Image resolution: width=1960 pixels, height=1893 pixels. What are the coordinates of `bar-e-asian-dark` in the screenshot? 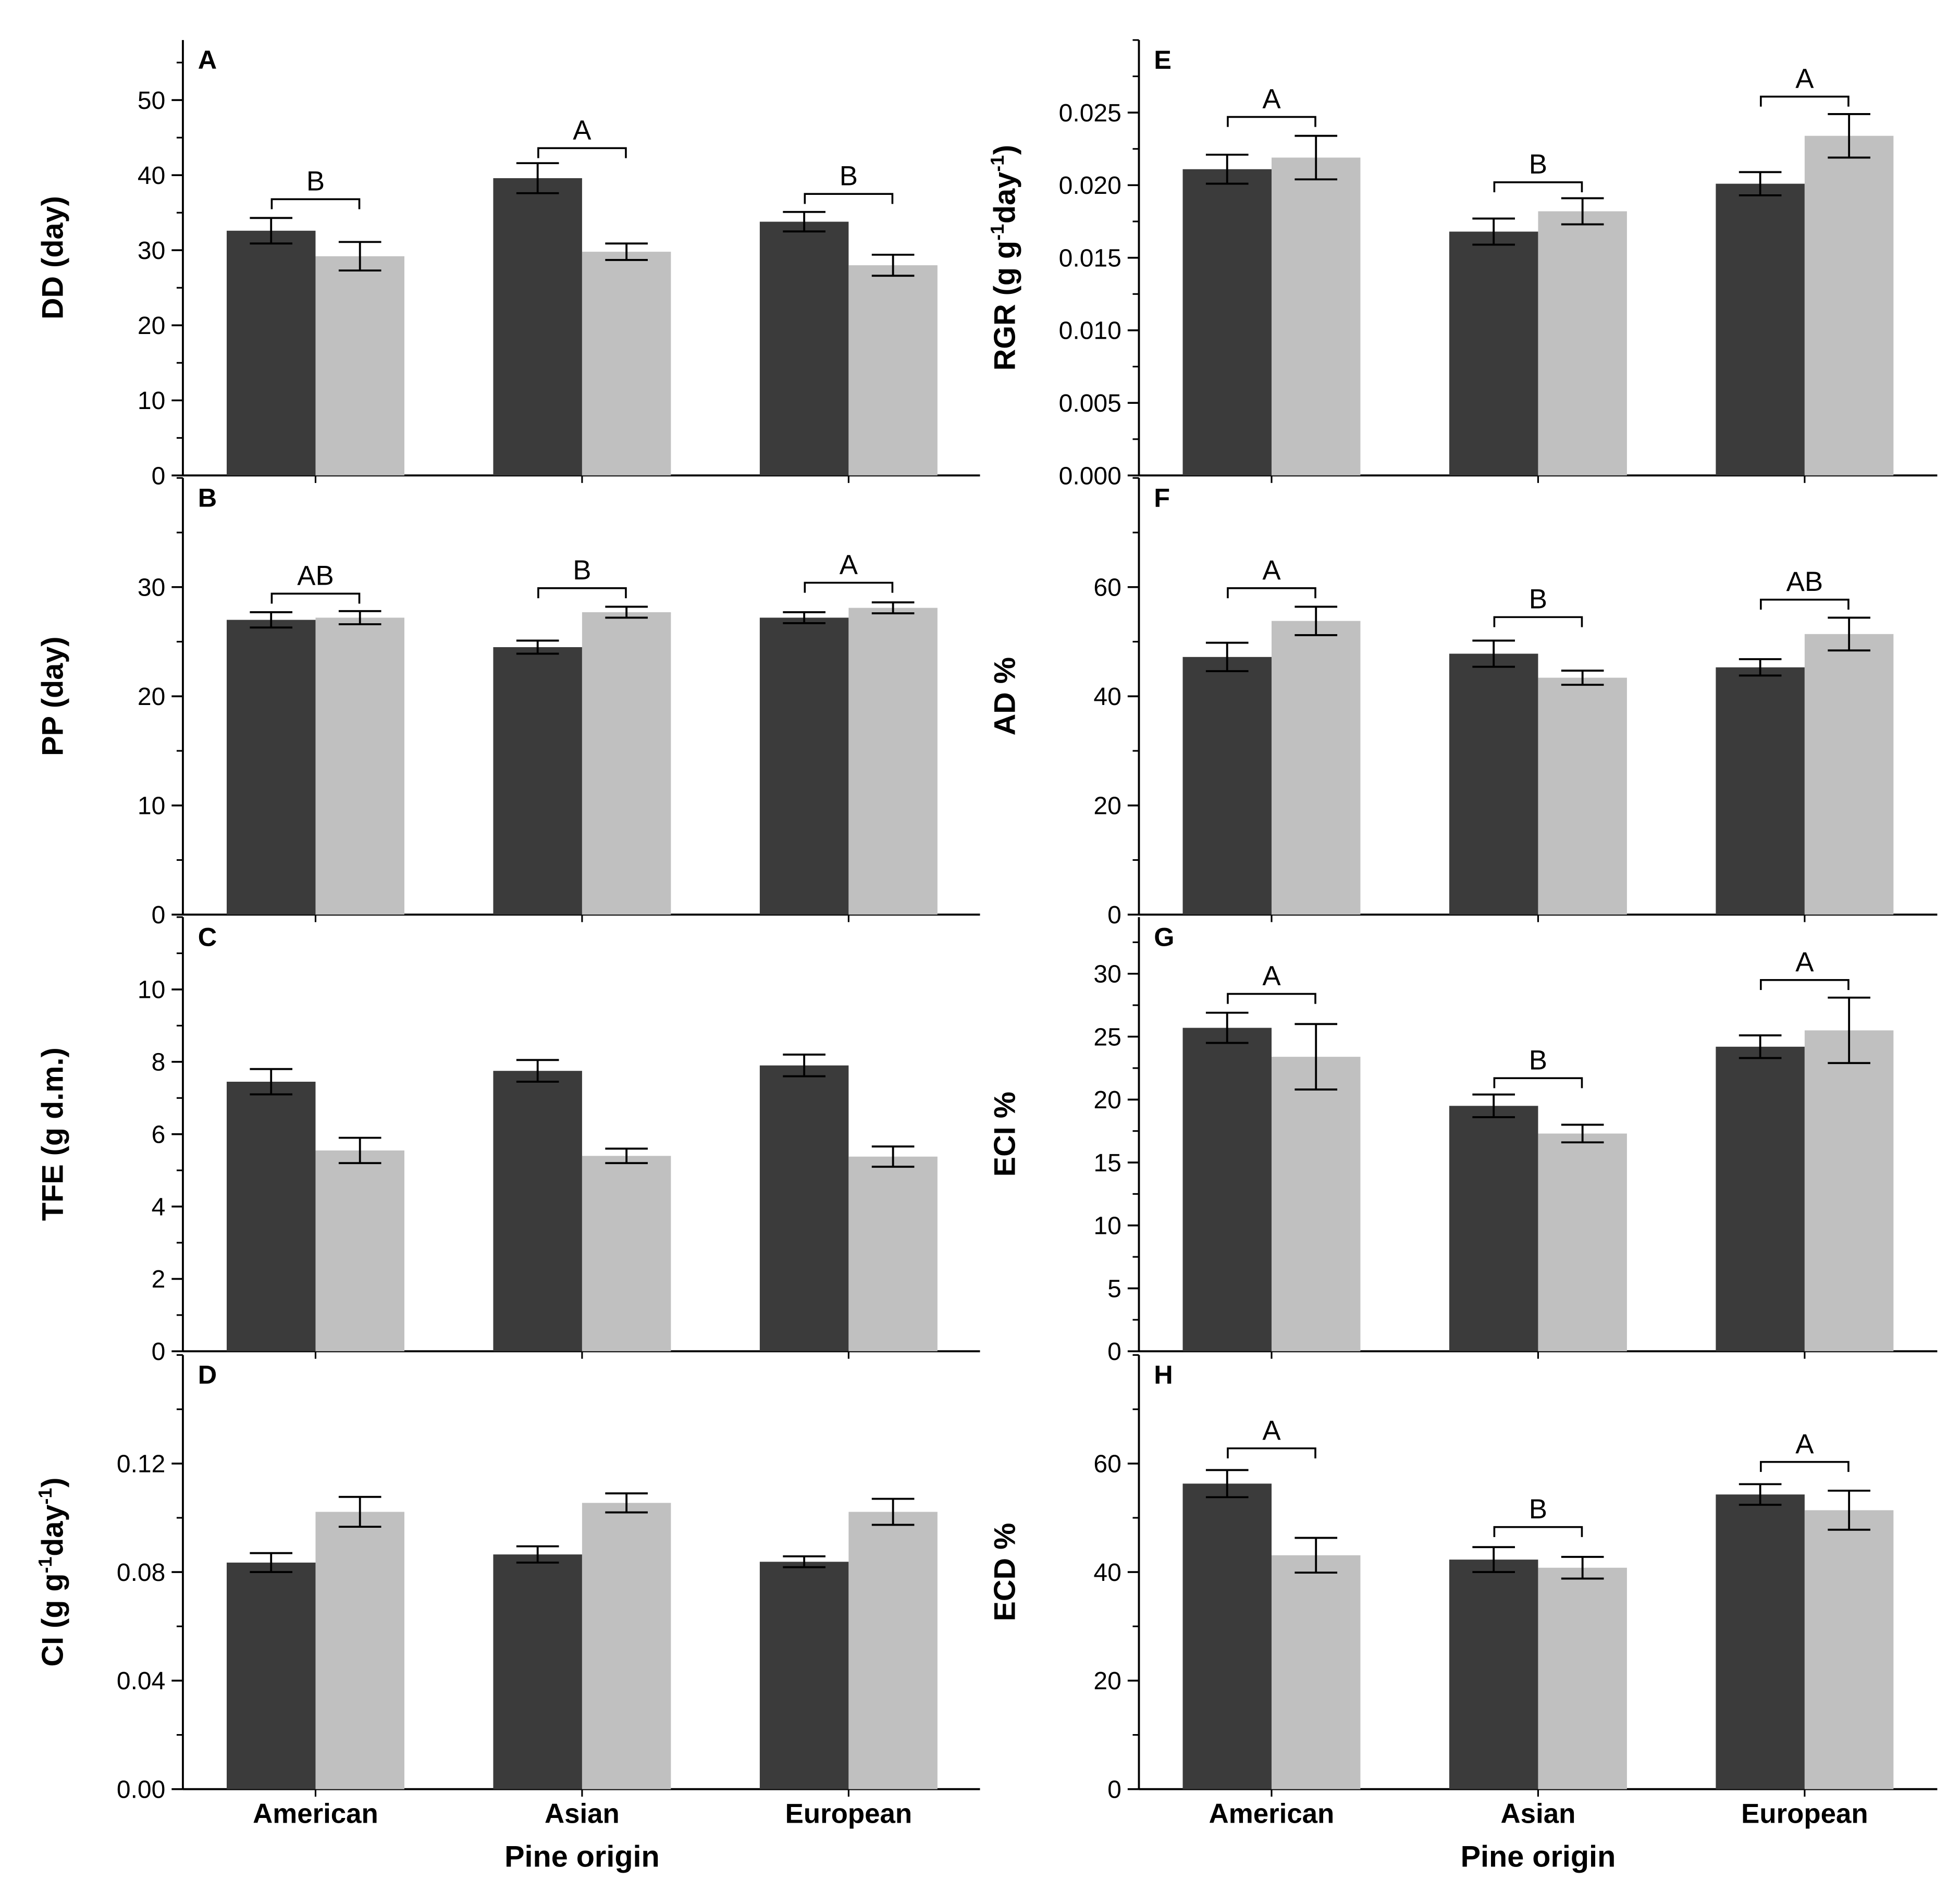 It's located at (1493, 353).